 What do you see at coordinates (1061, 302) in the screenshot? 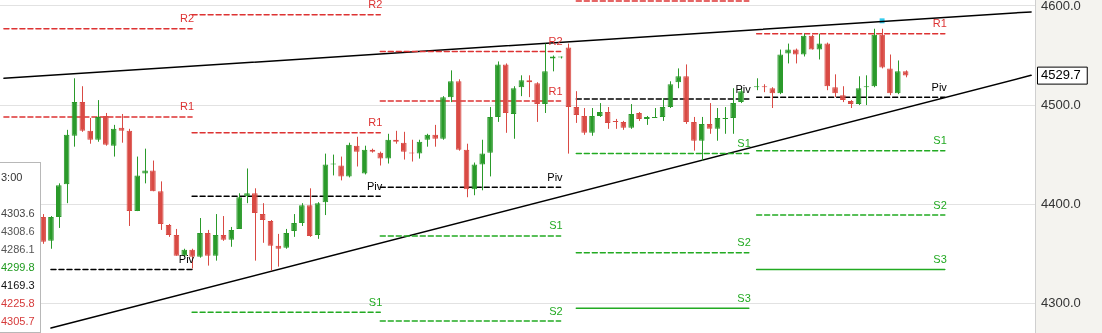
I see `y-tick-label: 4300.0` at bounding box center [1061, 302].